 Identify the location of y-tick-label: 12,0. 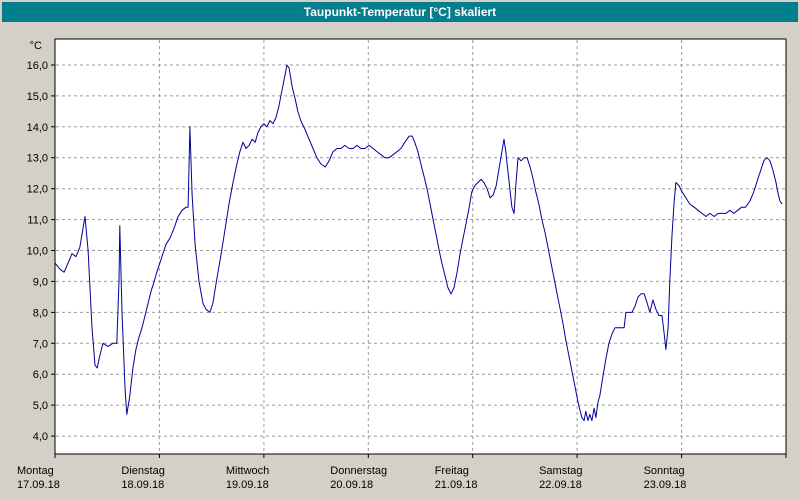
(37, 190).